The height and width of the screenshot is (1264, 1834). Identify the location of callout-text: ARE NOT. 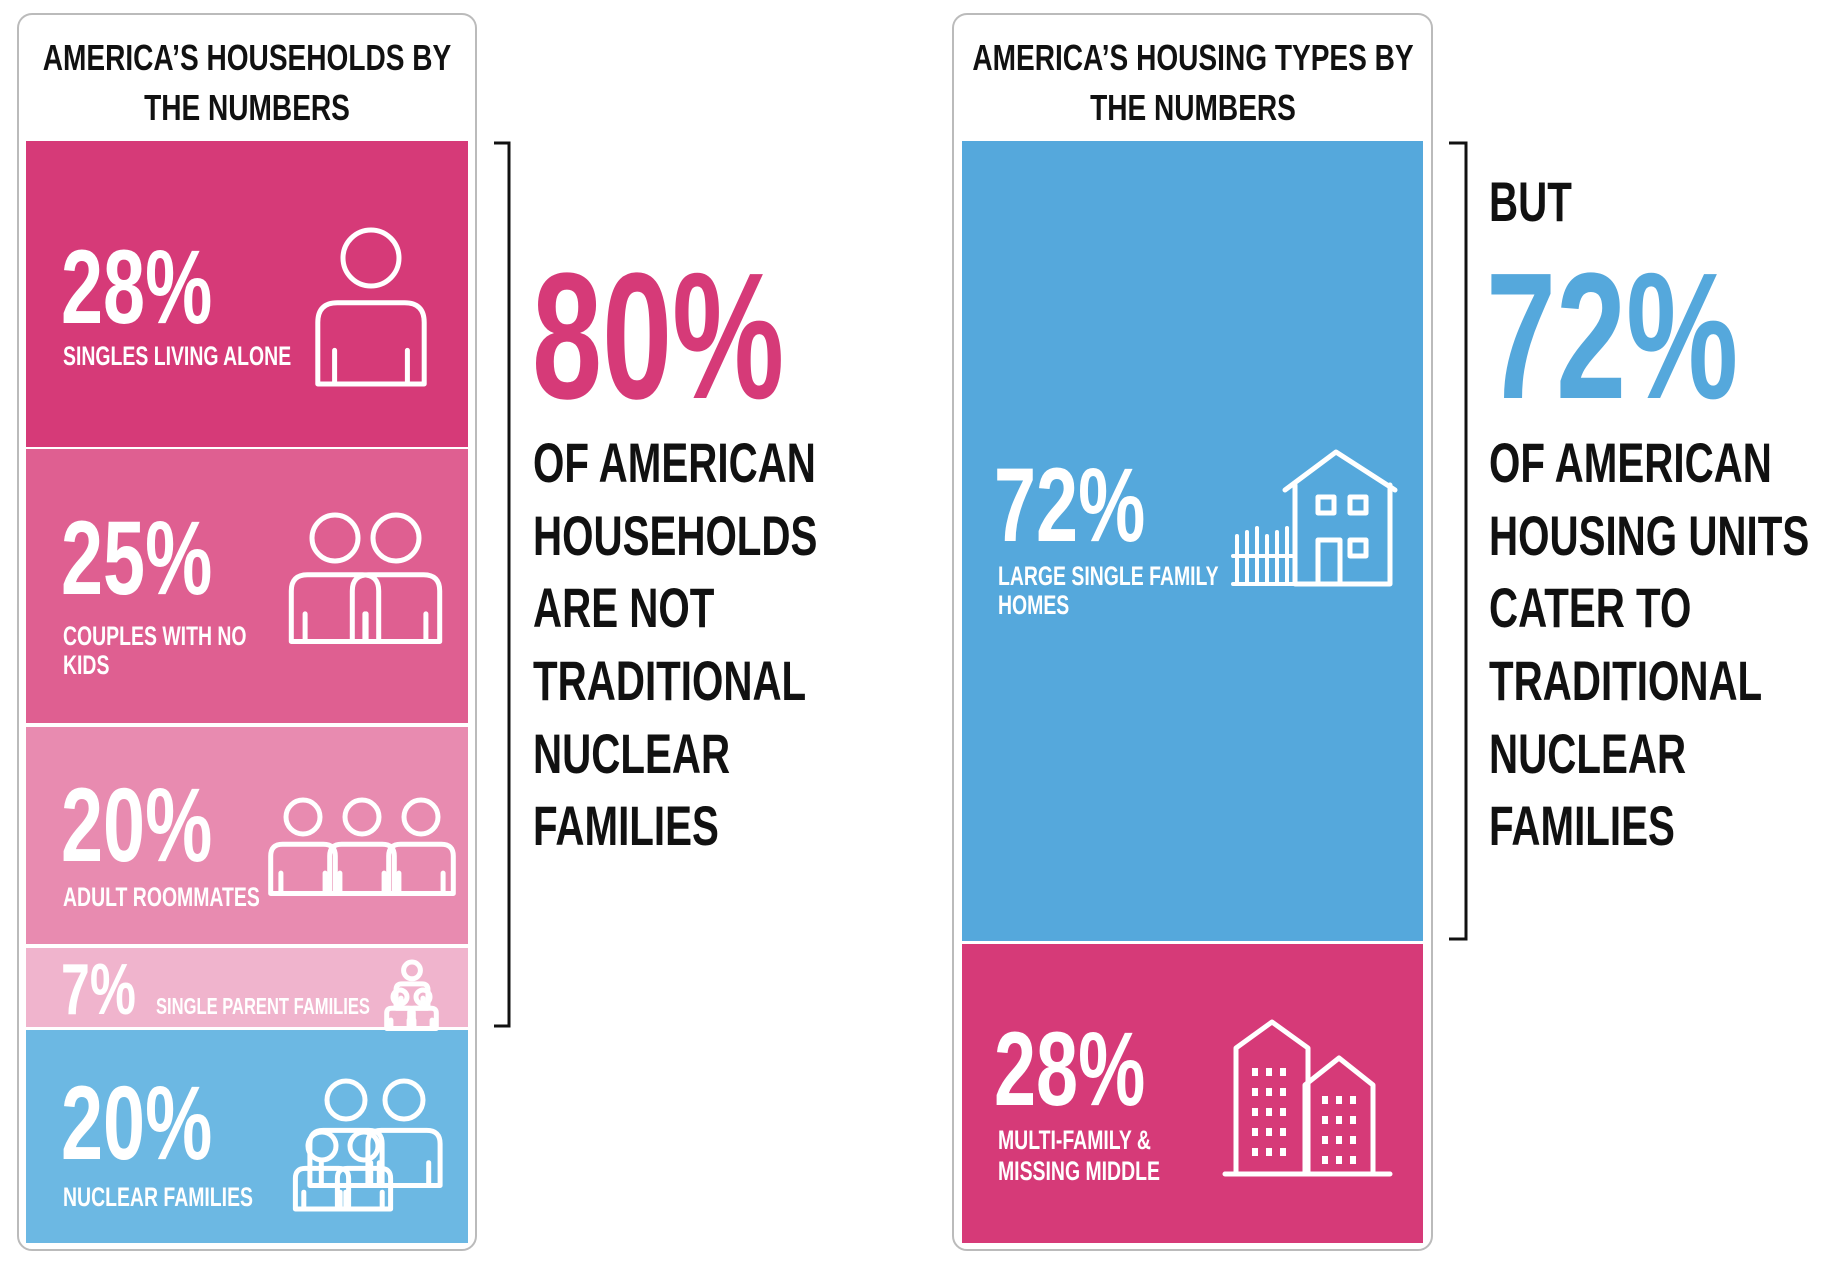
(624, 609).